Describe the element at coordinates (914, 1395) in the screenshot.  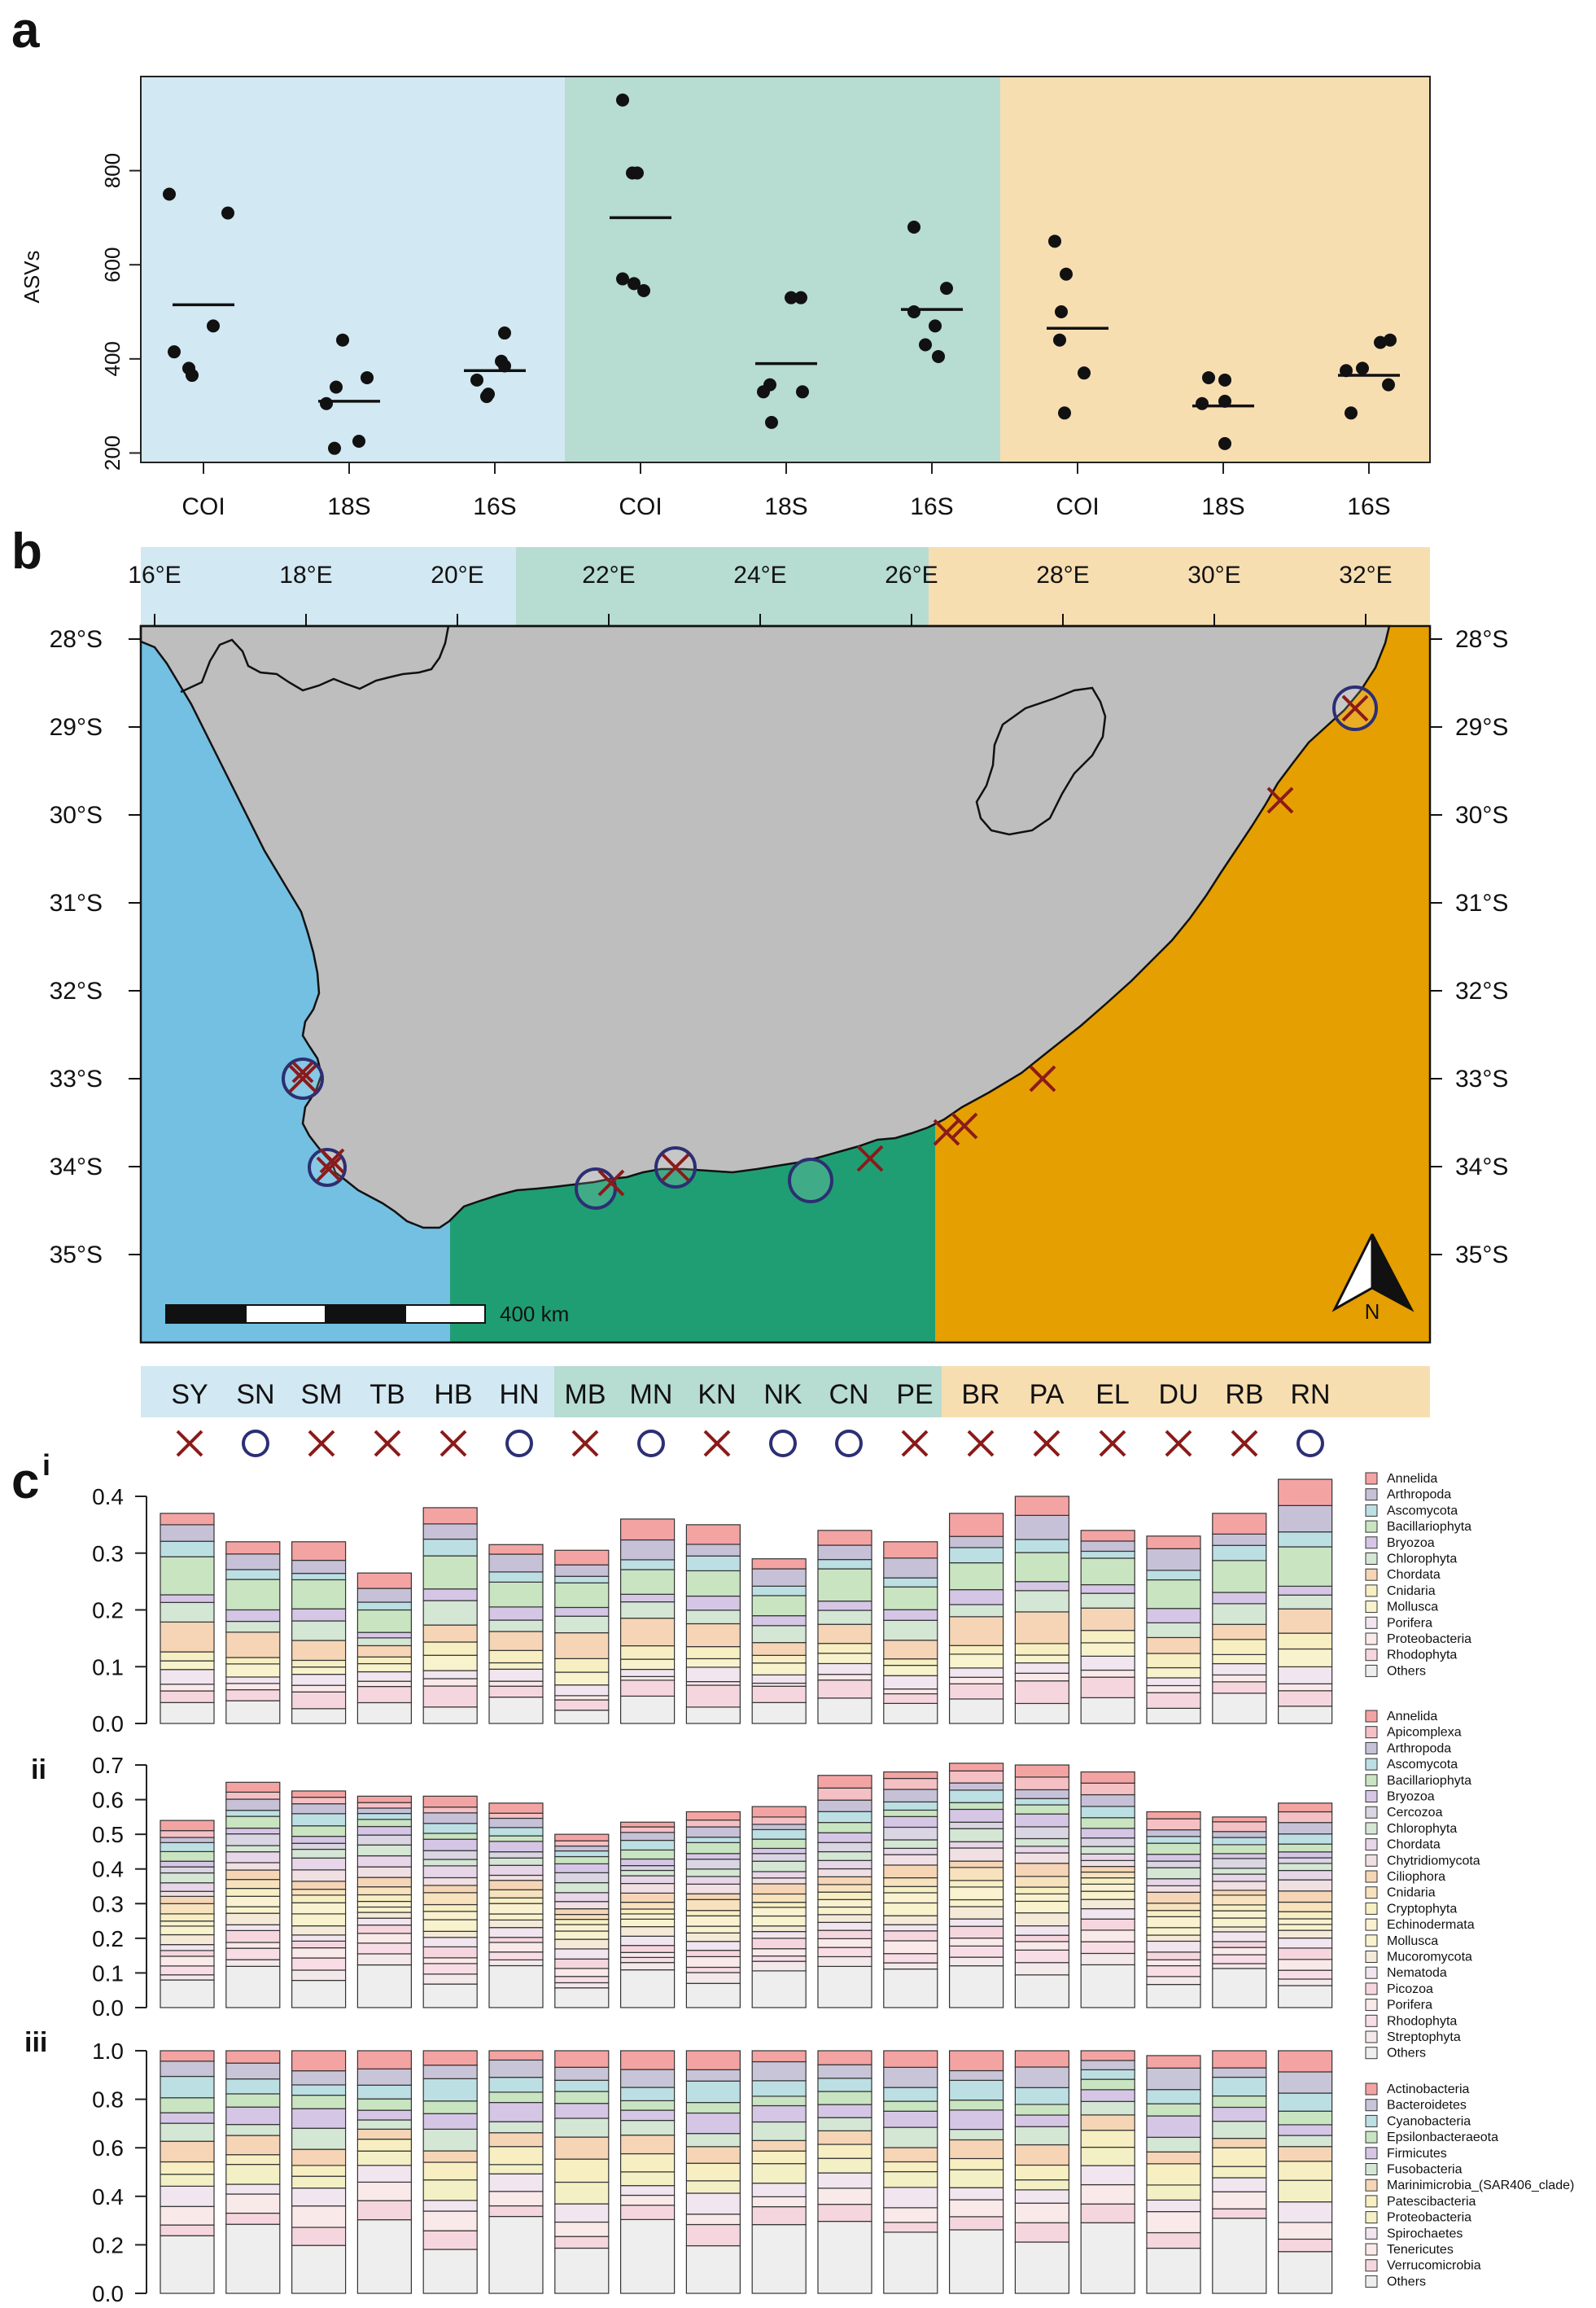
I see `site-code: PE` at that location.